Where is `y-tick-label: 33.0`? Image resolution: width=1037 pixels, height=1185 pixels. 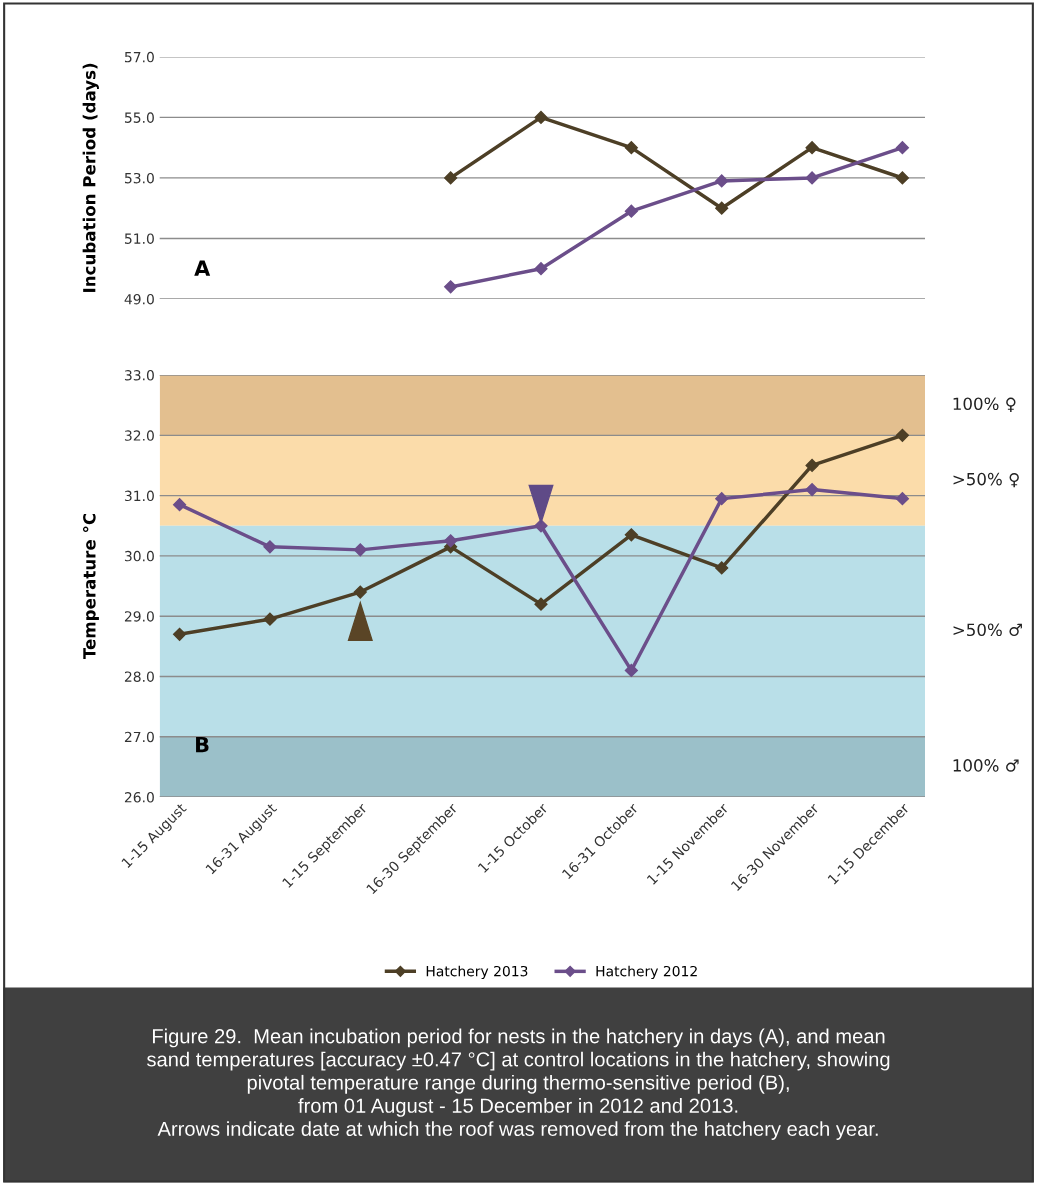 y-tick-label: 33.0 is located at coordinates (139, 375).